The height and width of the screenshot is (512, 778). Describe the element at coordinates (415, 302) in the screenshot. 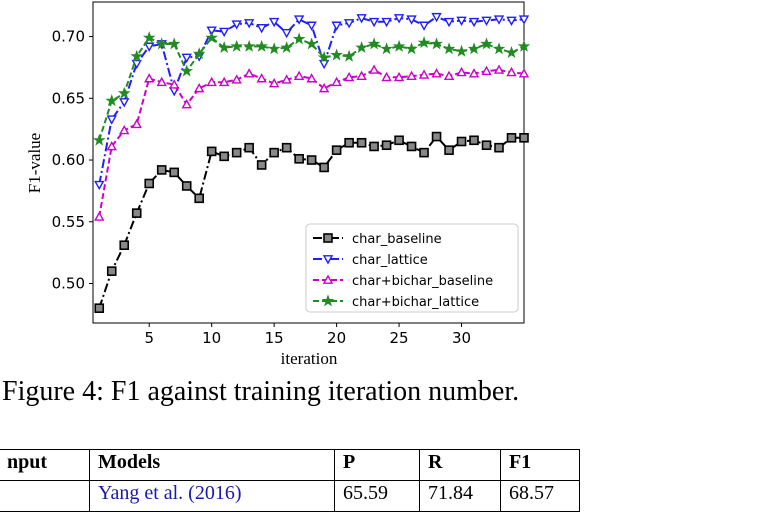

I see `legend-label: char+bichar_lattice` at that location.